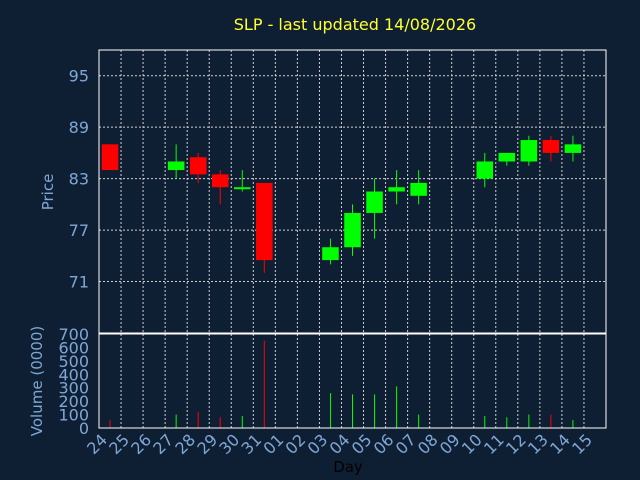 The height and width of the screenshot is (480, 640). Describe the element at coordinates (79, 127) in the screenshot. I see `price-tick-label: 89` at that location.